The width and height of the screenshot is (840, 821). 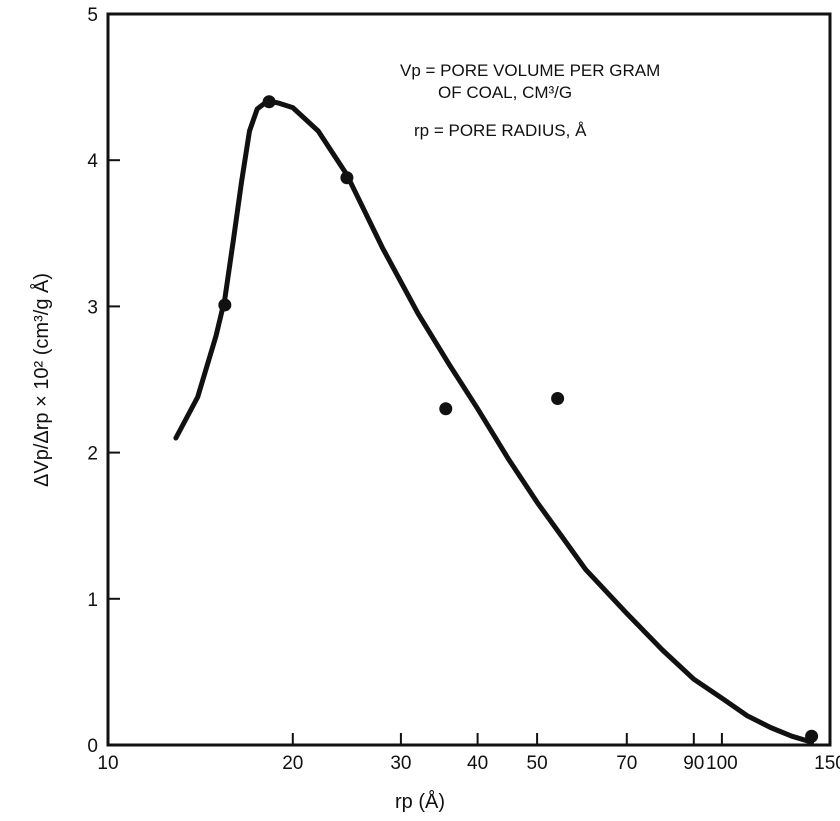 What do you see at coordinates (103, 381) in the screenshot?
I see `y-axis-ticks: 0 1 2 3 4 5` at bounding box center [103, 381].